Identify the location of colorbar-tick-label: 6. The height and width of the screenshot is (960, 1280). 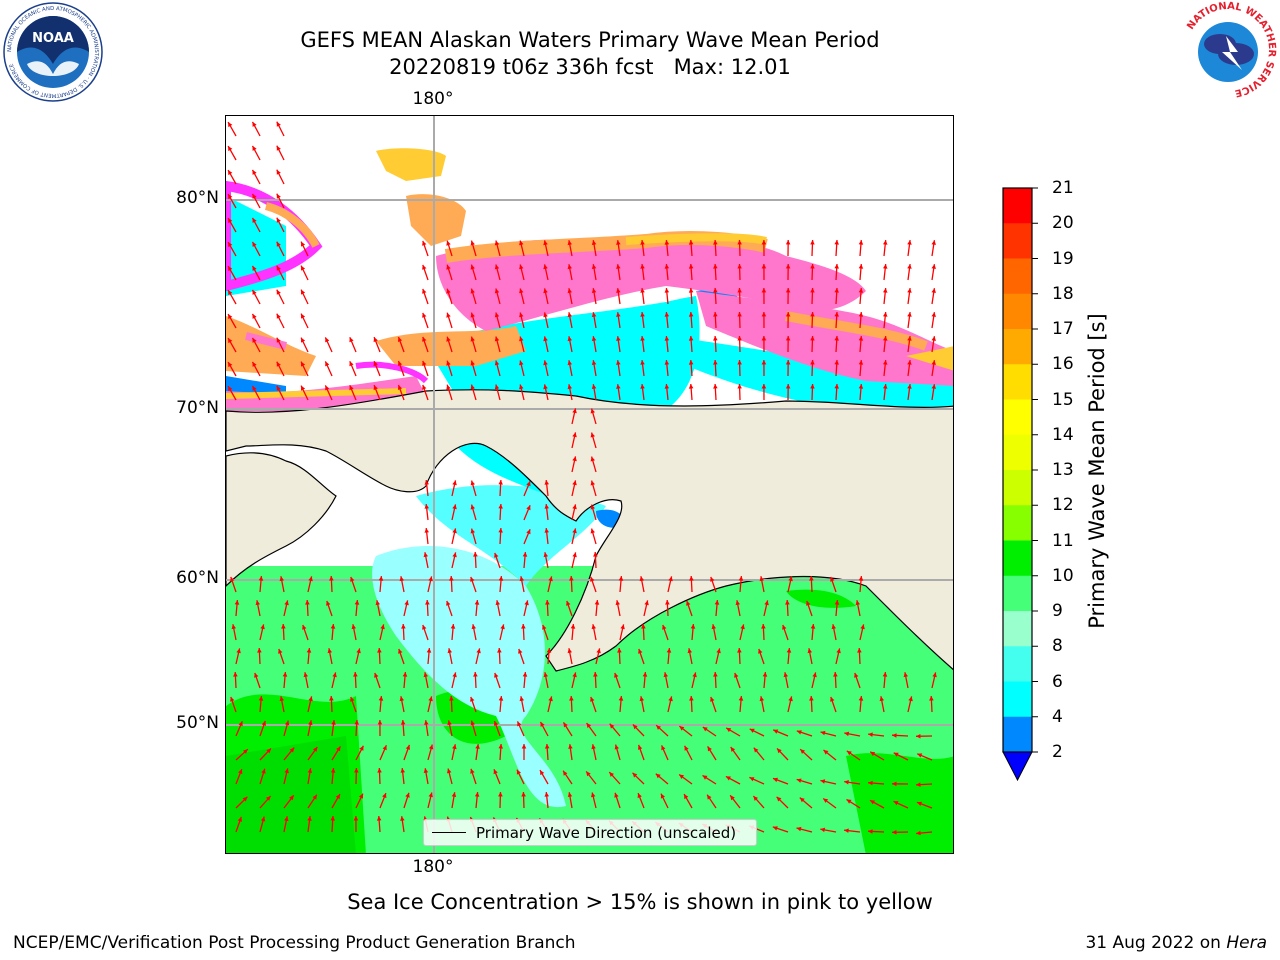
(1057, 681).